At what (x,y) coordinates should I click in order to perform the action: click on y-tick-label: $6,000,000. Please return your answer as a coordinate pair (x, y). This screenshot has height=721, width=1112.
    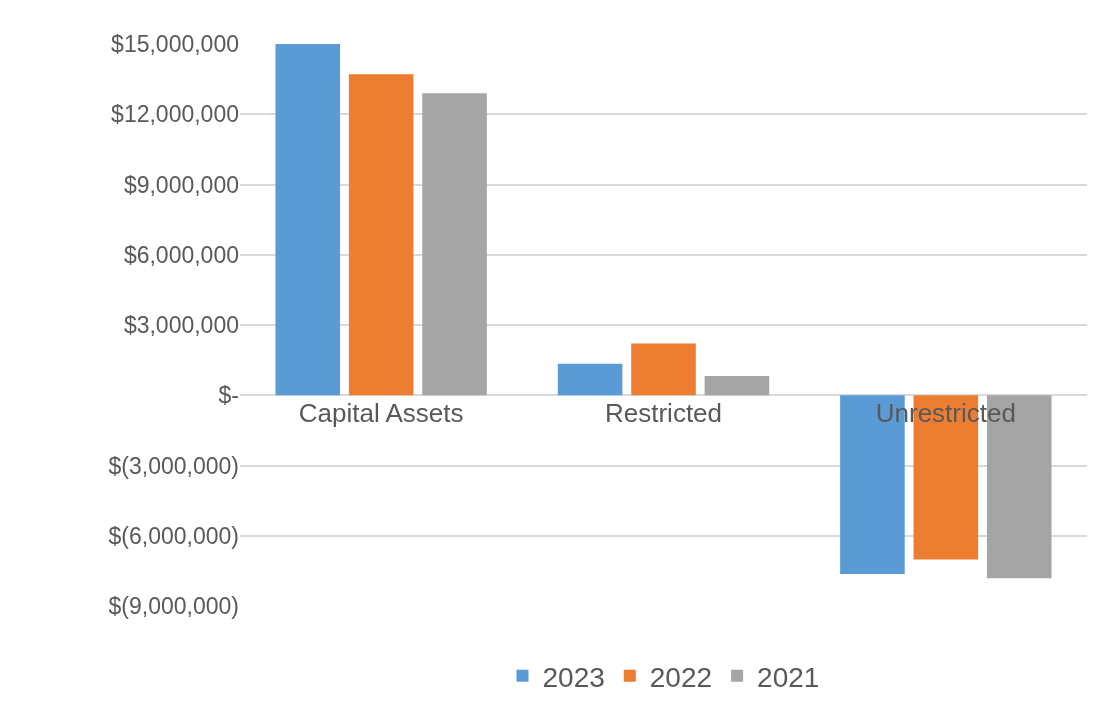
    Looking at the image, I should click on (181, 254).